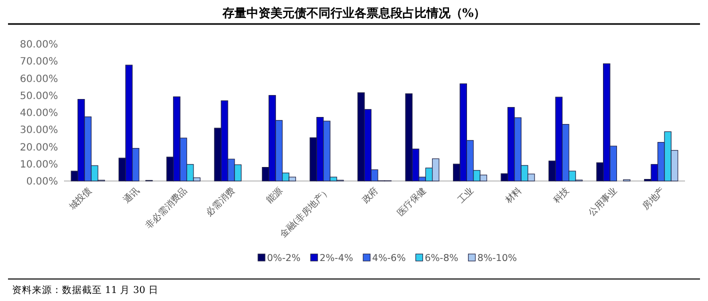 Image resolution: width=708 pixels, height=301 pixels. Describe the element at coordinates (39, 113) in the screenshot. I see `y-tick-label: 40.00%` at that location.